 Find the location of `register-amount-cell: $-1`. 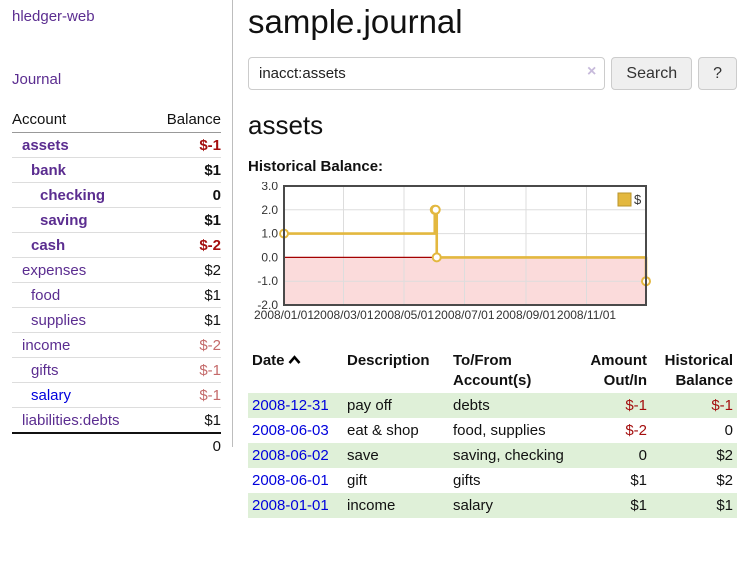

register-amount-cell: $-1 is located at coordinates (636, 405).